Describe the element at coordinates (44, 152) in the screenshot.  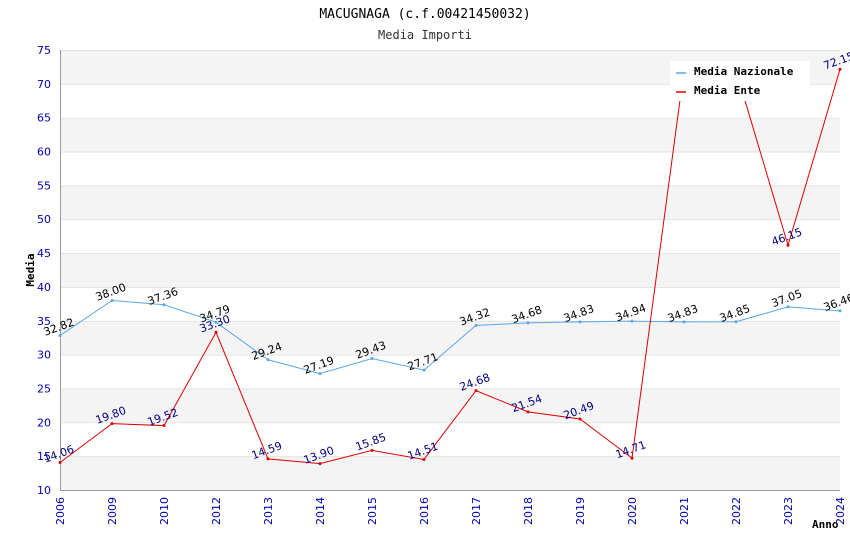
I see `y-tick-label: 60` at that location.